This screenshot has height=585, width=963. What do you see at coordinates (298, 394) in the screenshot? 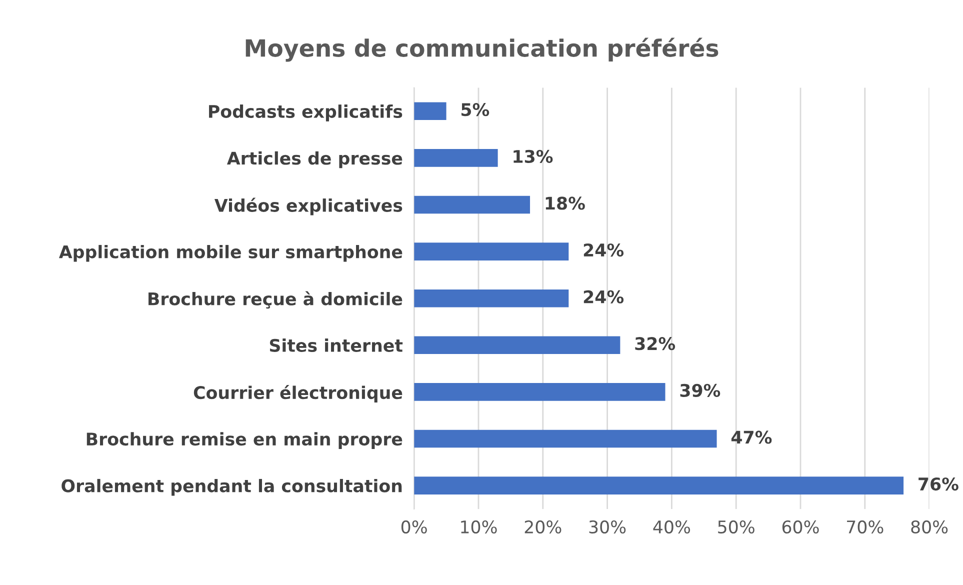
I see `y-tick-label: Courrier électronique` at bounding box center [298, 394].